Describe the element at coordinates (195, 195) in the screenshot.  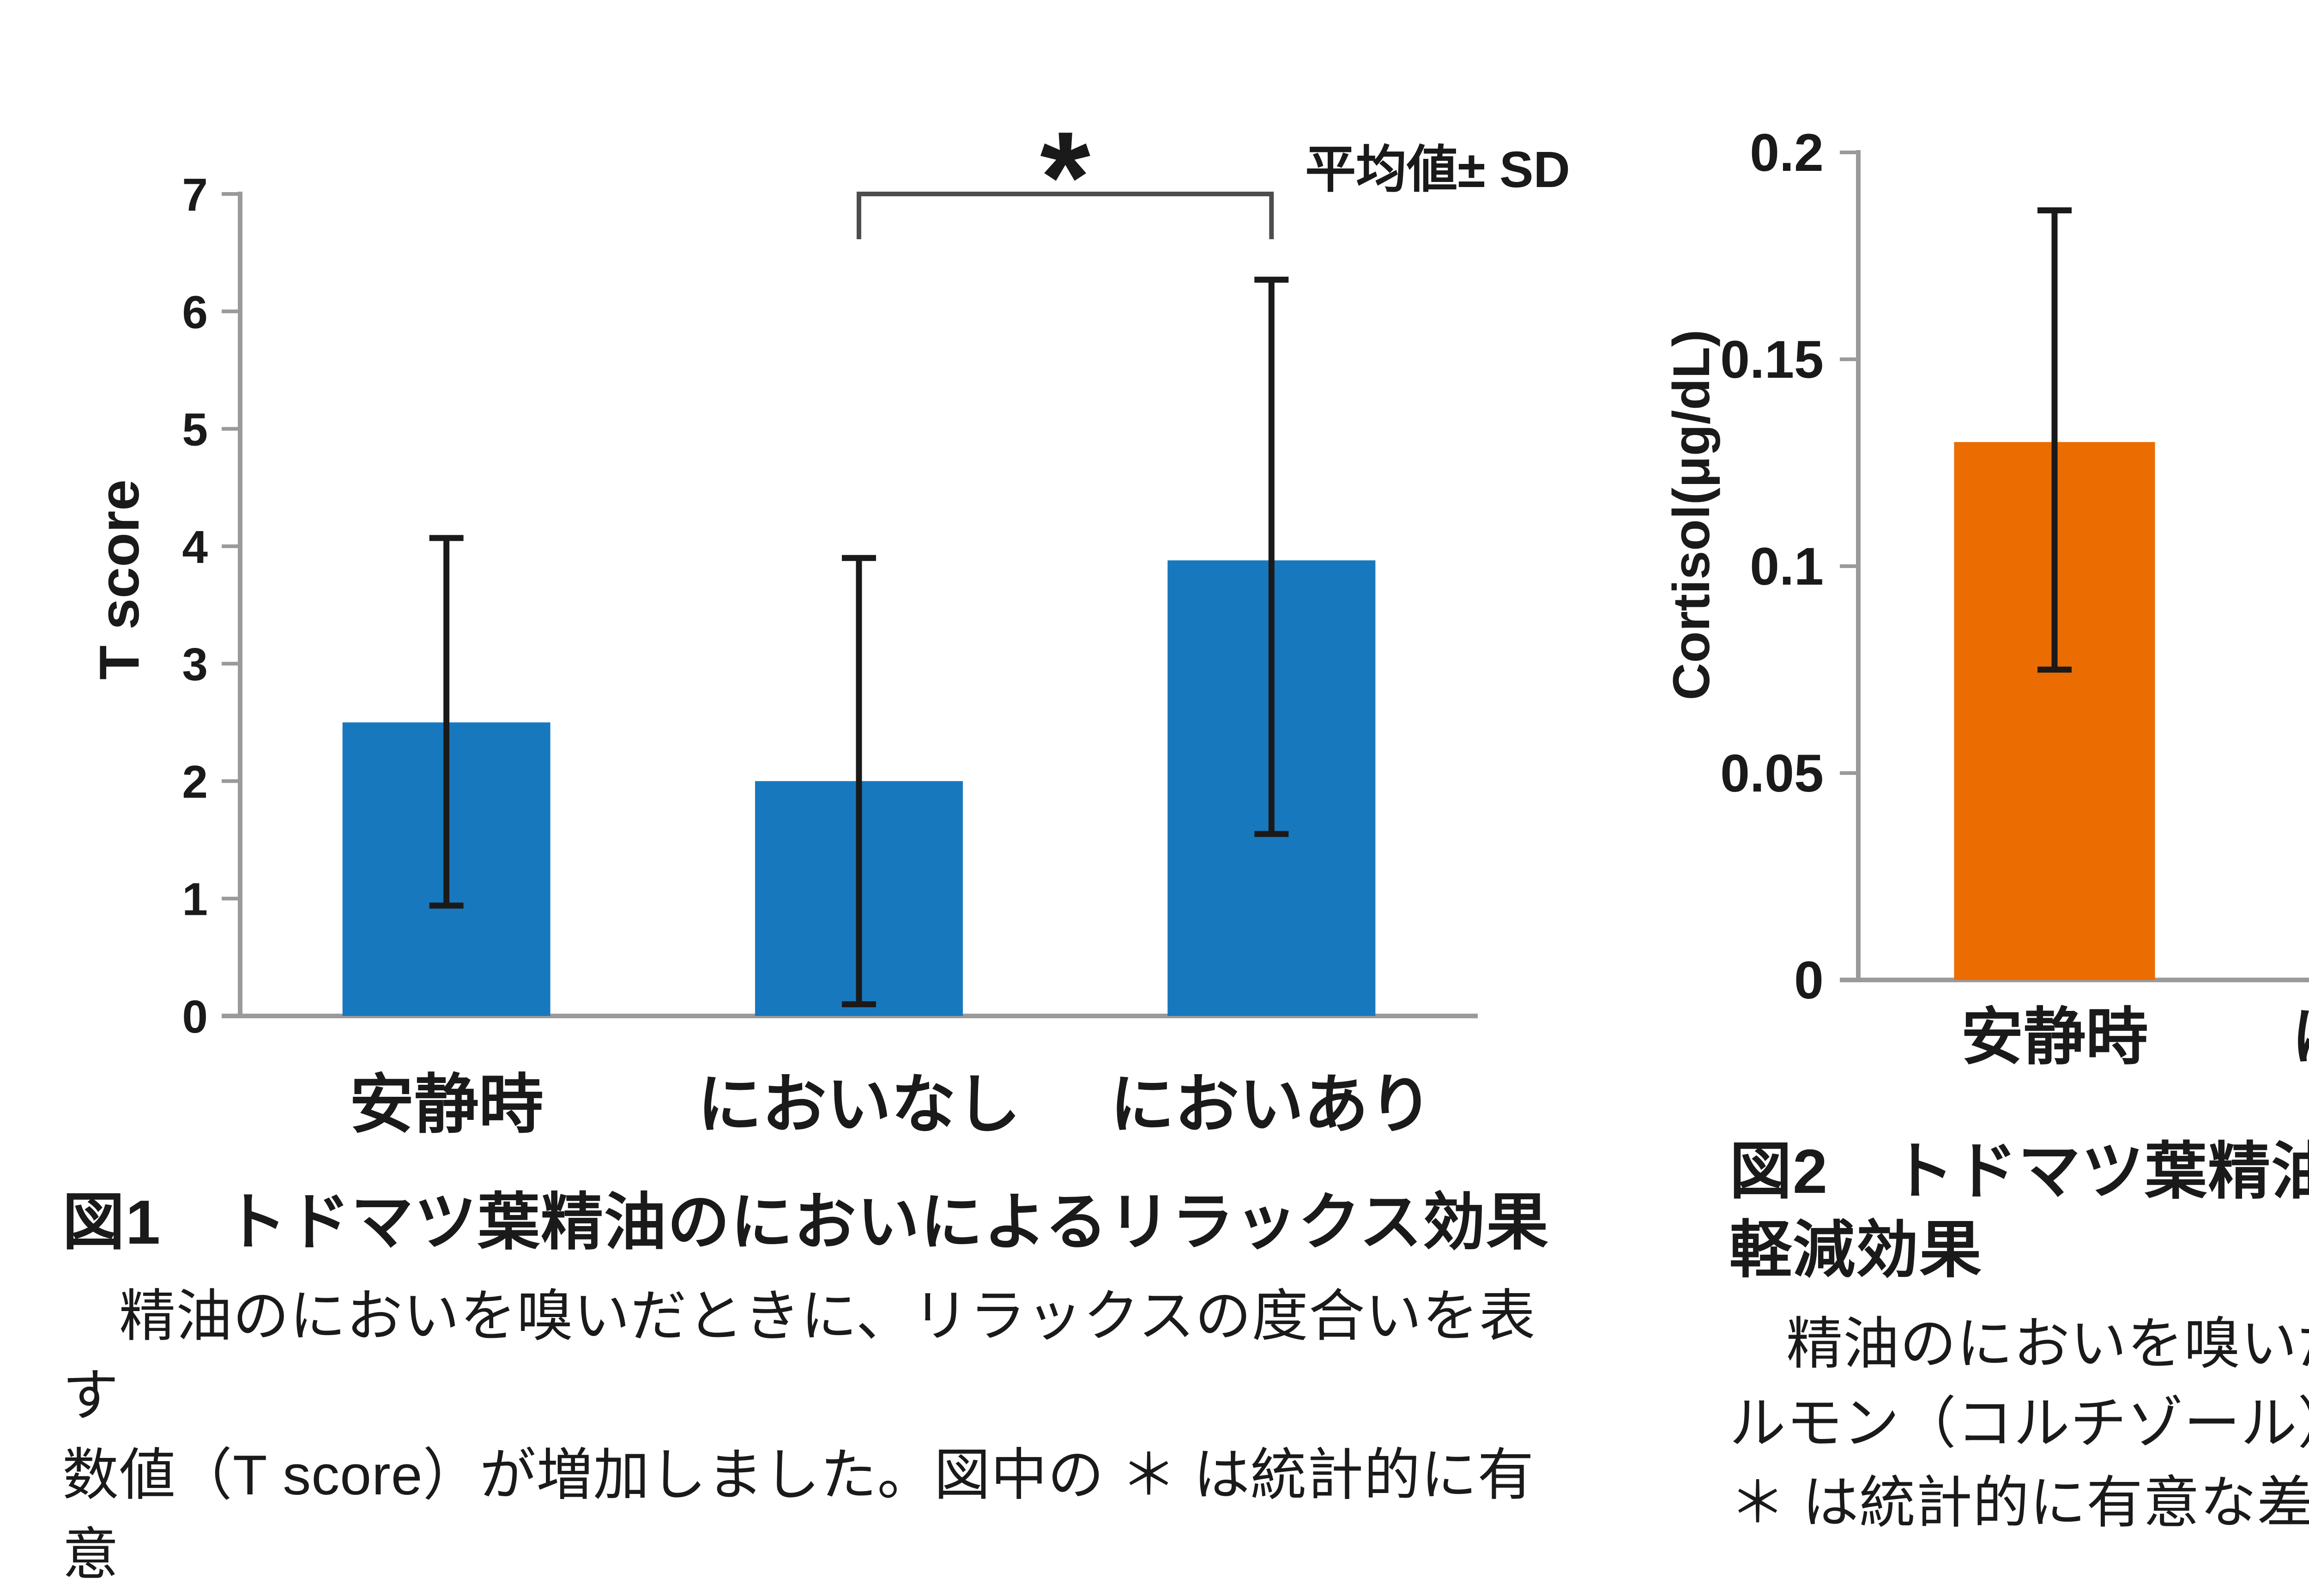
I see `y-tick-label: 7` at that location.